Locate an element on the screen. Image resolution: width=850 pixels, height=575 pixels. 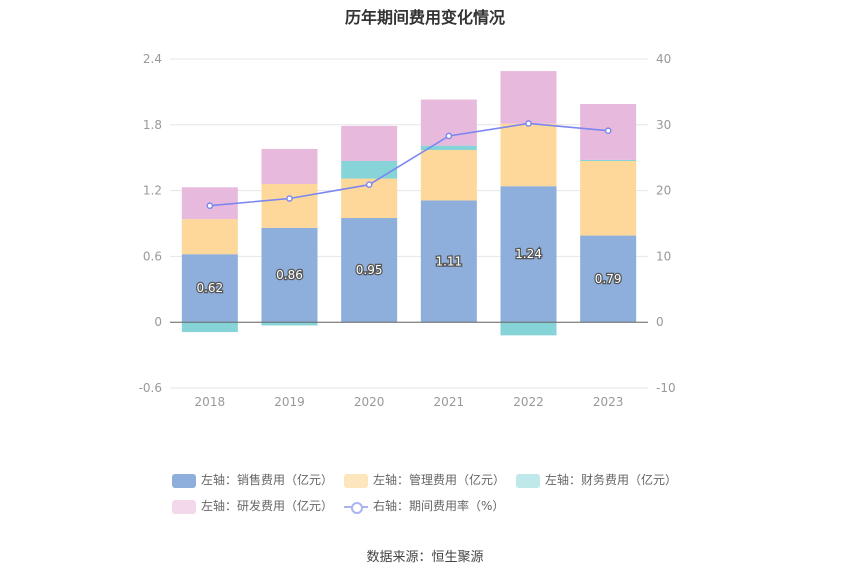
bar-data-label: 1.24 is located at coordinates (528, 254).